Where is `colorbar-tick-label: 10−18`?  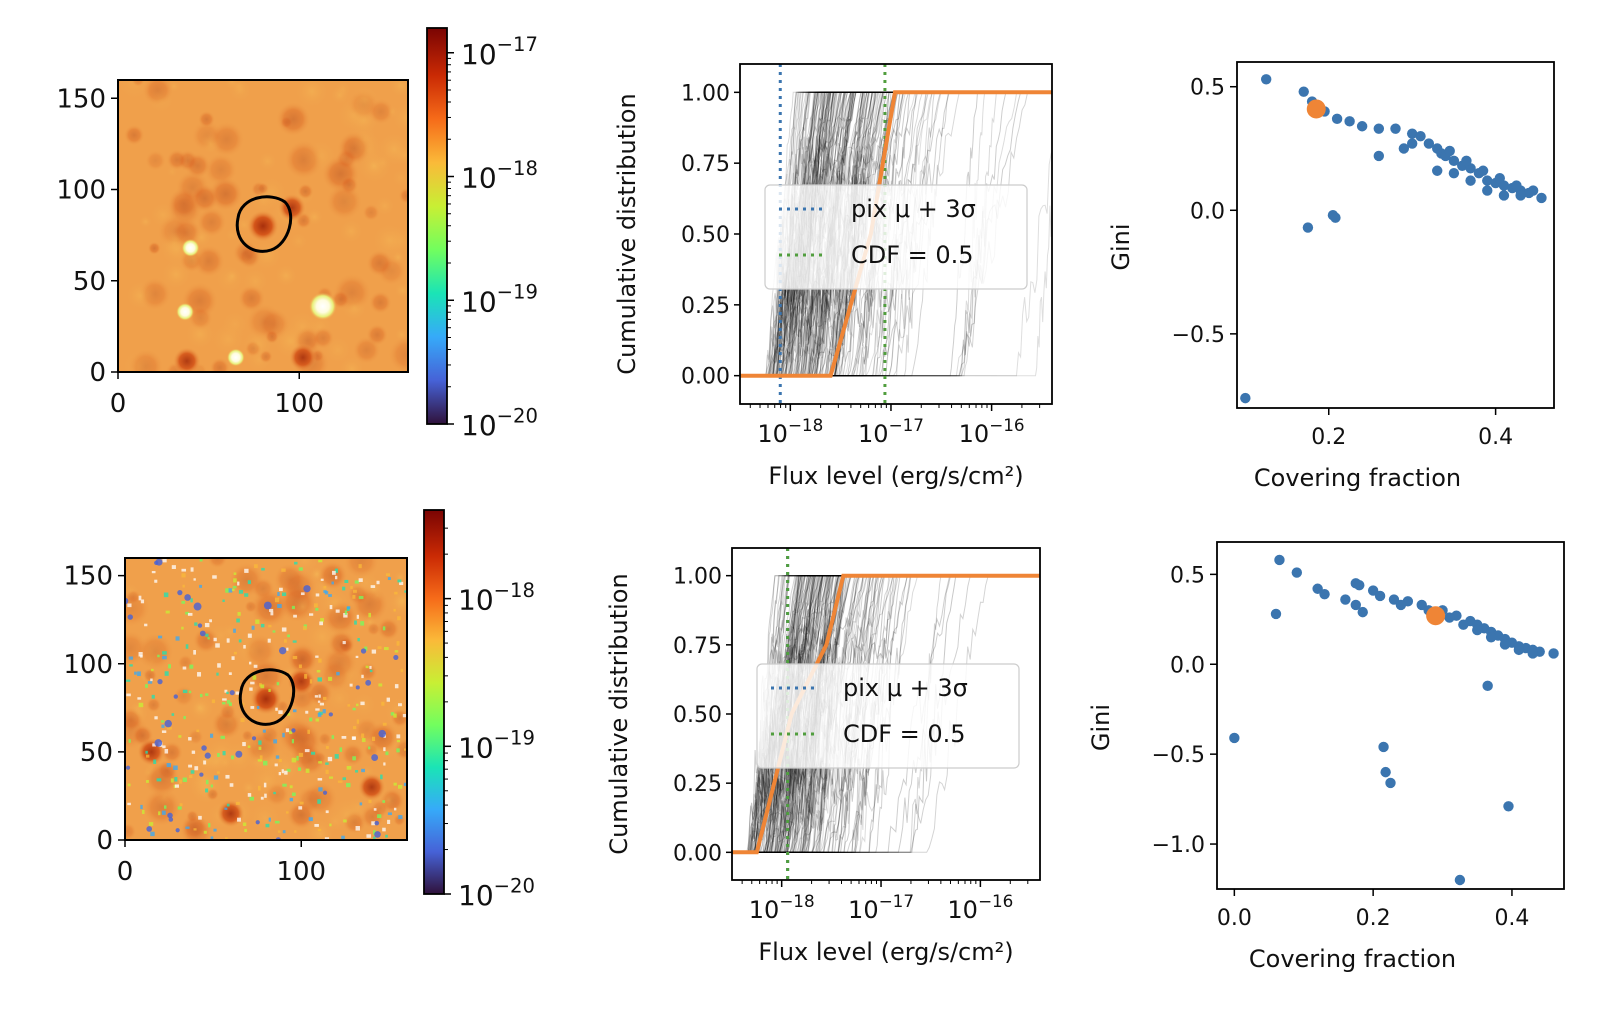 colorbar-tick-label: 10−18 is located at coordinates (496, 598).